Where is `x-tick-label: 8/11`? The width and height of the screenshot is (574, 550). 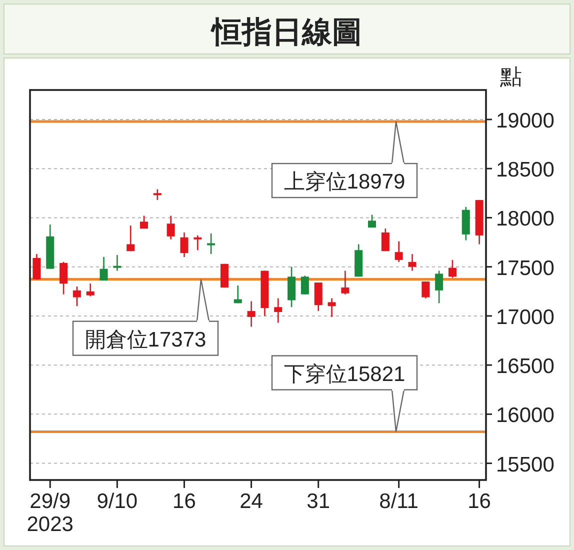
x-tick-label: 8/11 is located at coordinates (398, 501).